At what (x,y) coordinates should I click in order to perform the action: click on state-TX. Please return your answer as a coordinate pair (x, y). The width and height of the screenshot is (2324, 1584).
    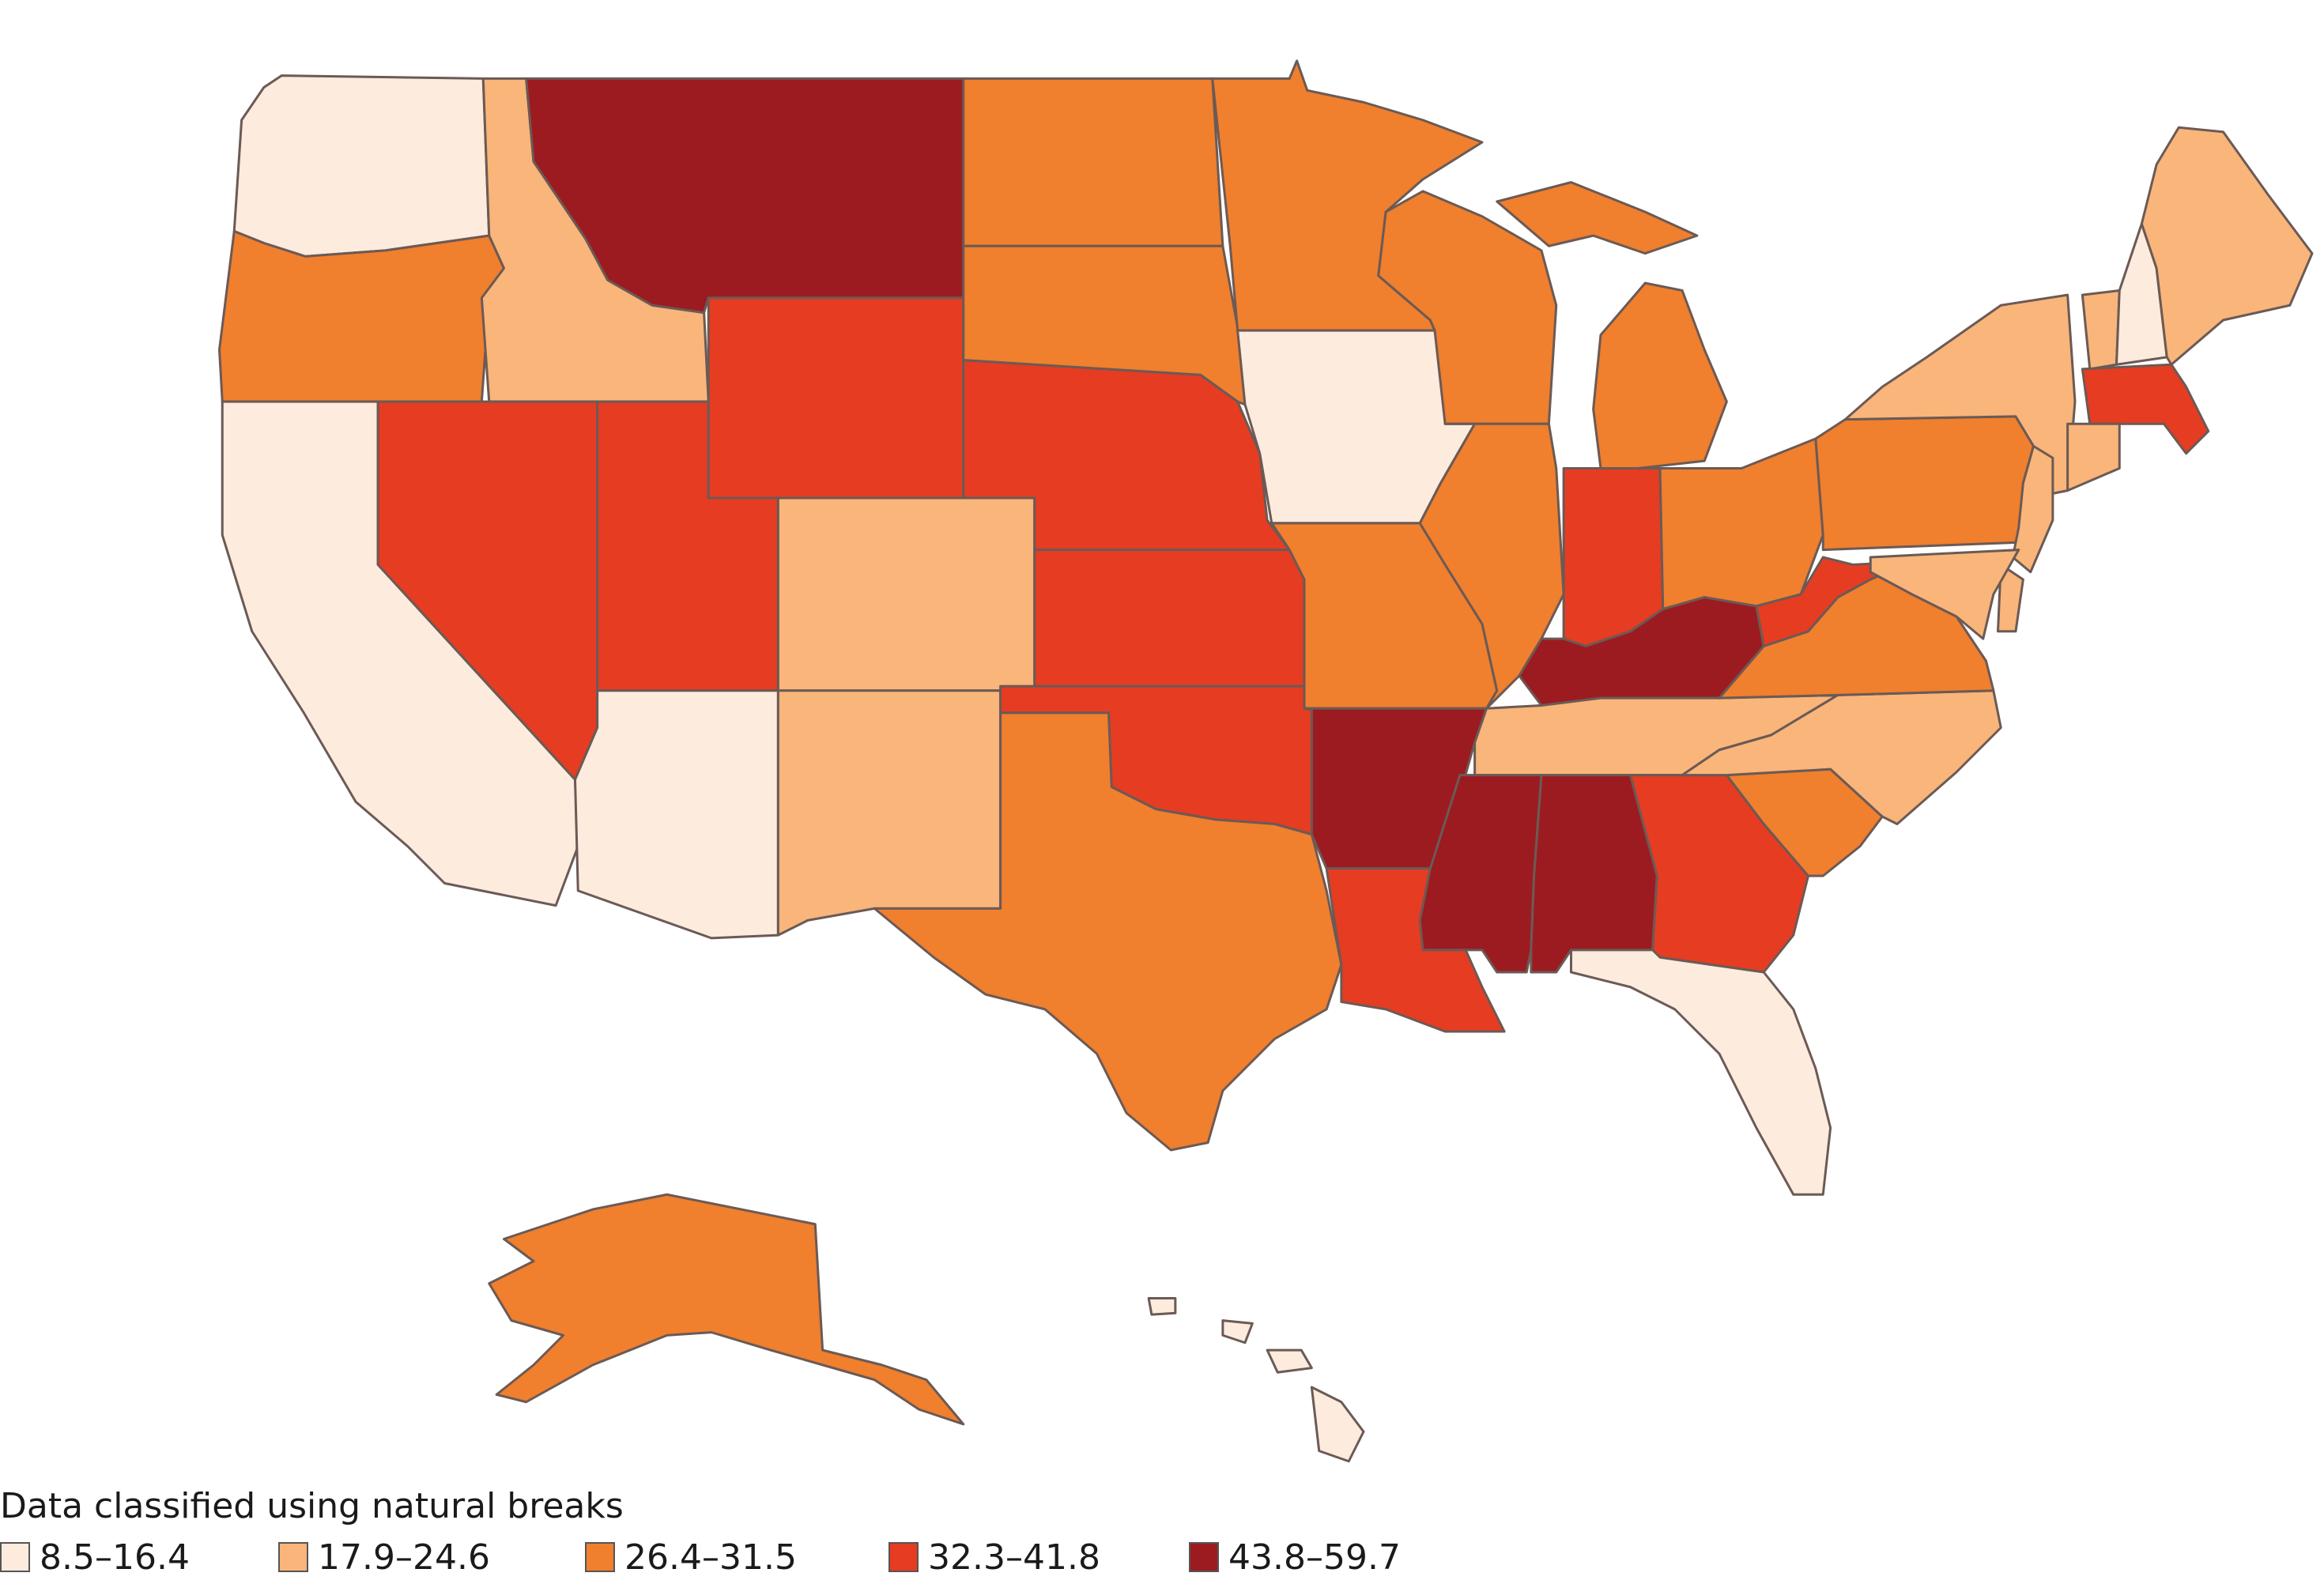
    Looking at the image, I should click on (1108, 931).